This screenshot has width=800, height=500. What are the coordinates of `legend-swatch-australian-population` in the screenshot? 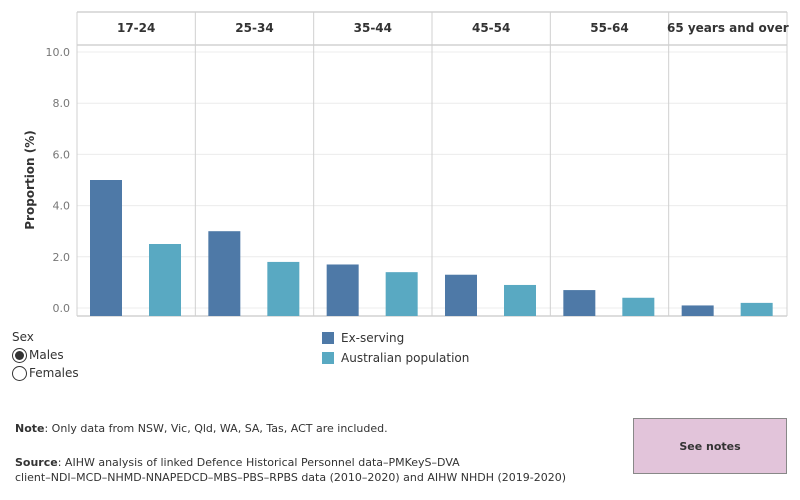 It's located at (328, 358).